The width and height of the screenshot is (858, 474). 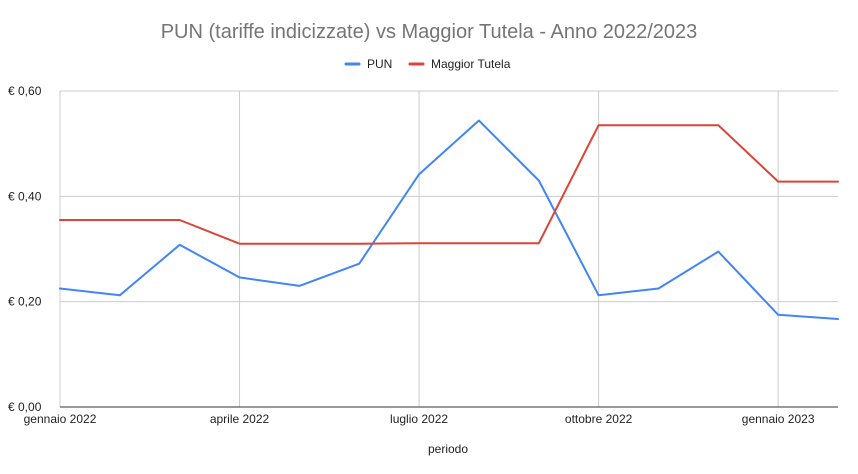 I want to click on legend: PUN Maggior Tutela, so click(x=427, y=64).